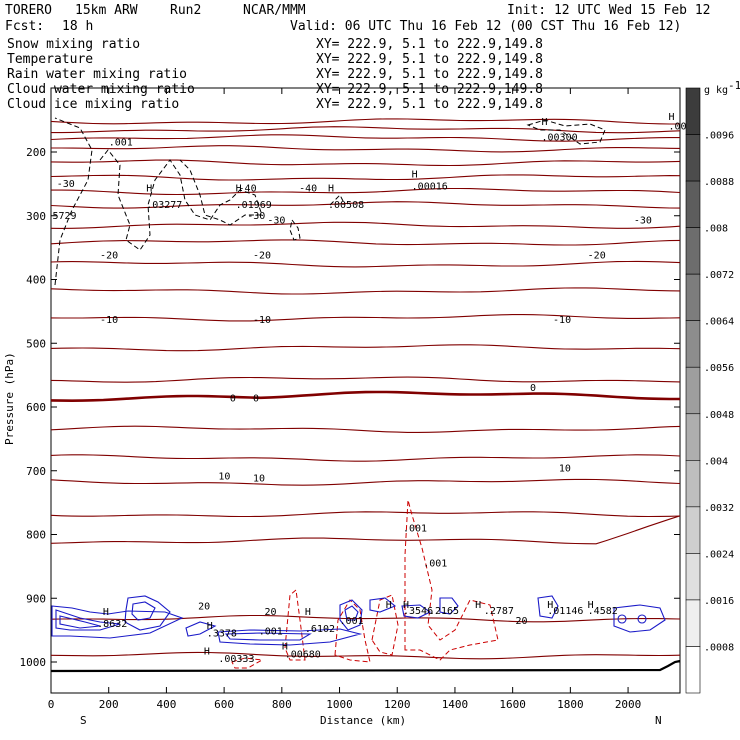  Describe the element at coordinates (254, 205) in the screenshot. I see `contour-label: .01969` at that location.